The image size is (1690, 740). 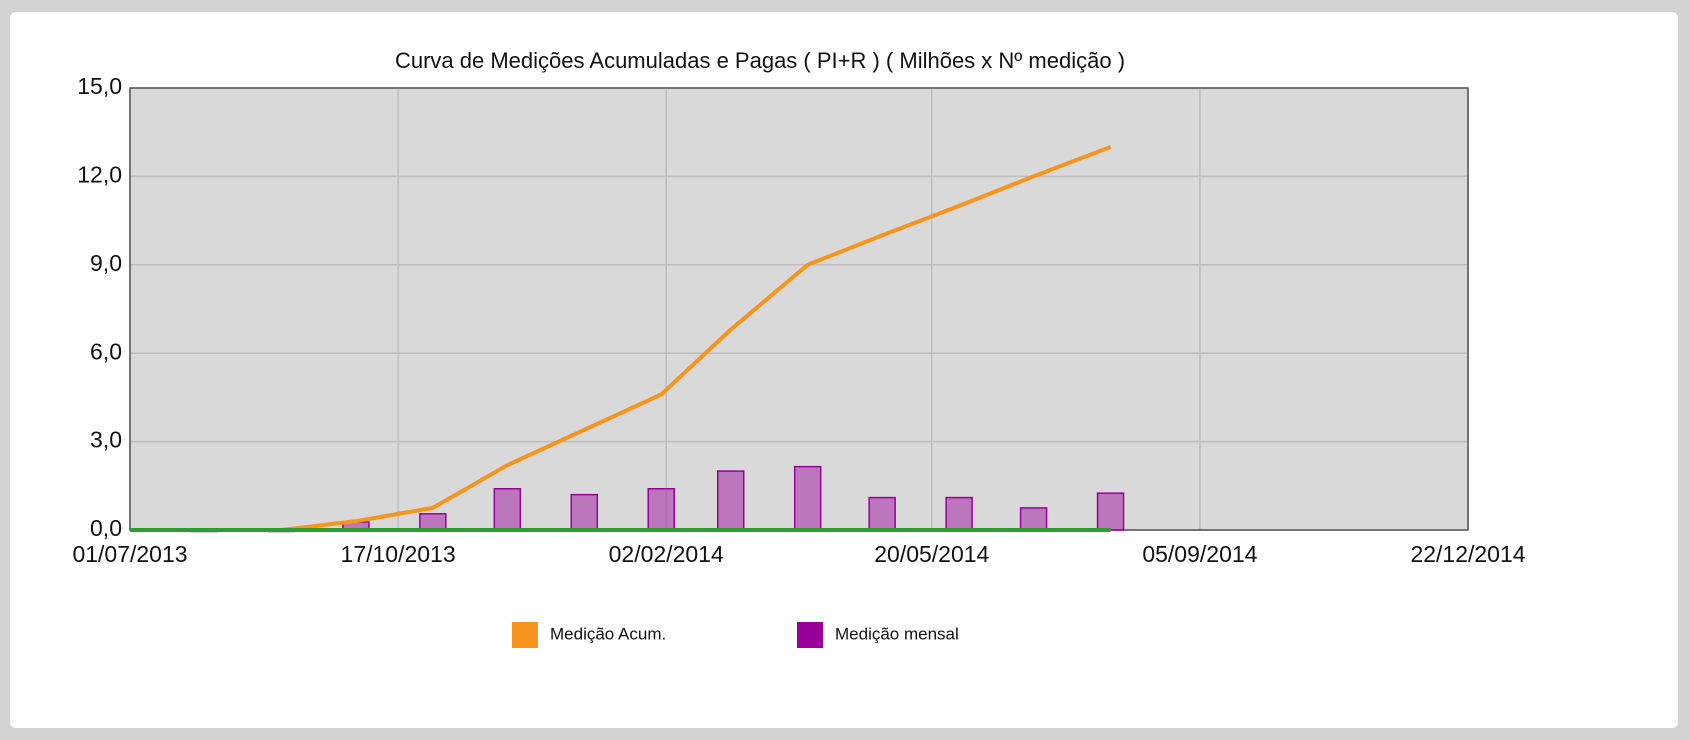 What do you see at coordinates (897, 633) in the screenshot?
I see `legend-label: Medição mensal` at bounding box center [897, 633].